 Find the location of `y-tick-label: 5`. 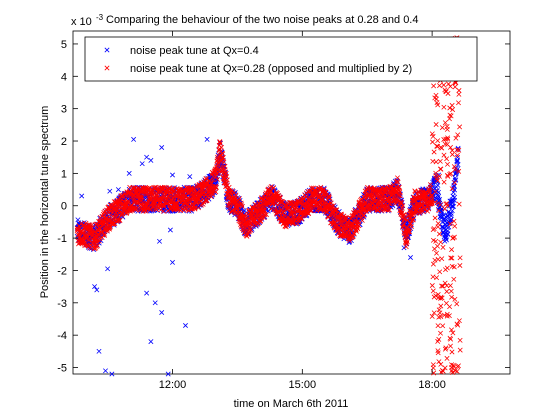

y-tick-label: 5 is located at coordinates (64, 45).